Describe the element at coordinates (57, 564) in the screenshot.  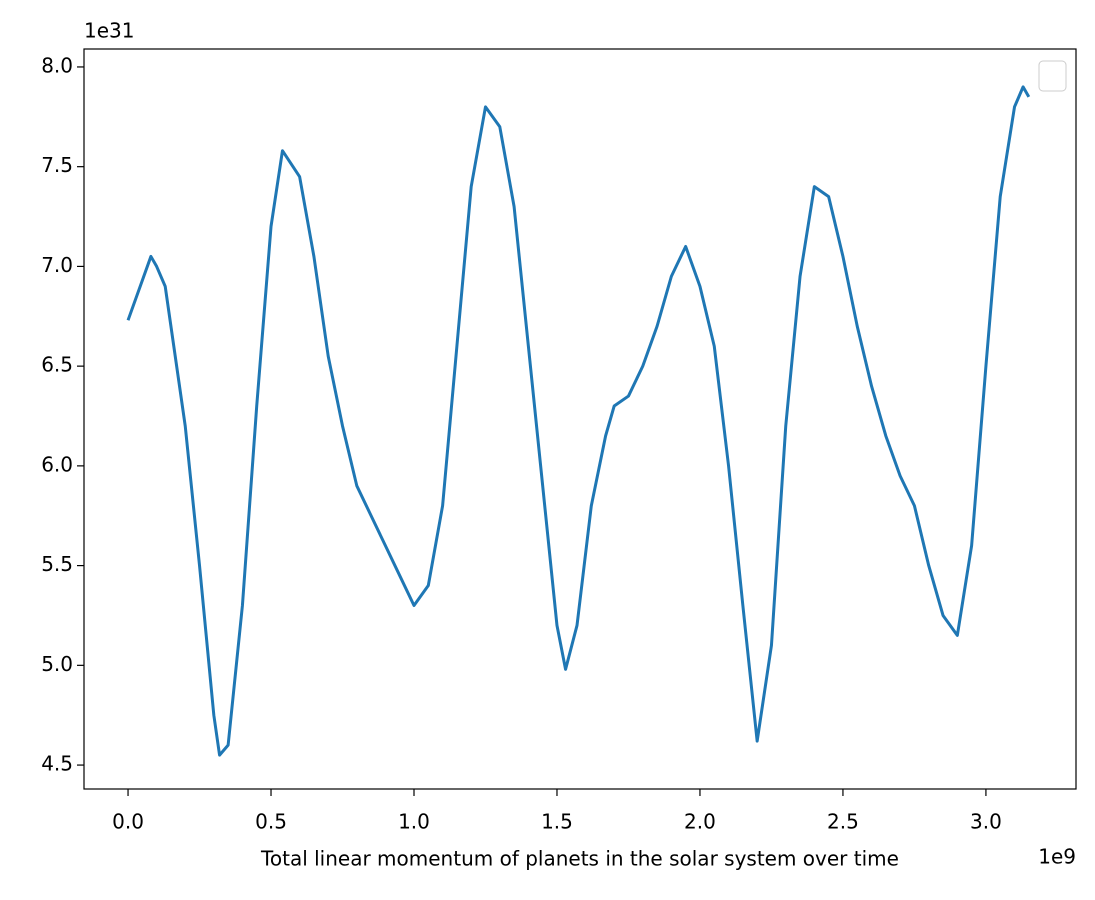
I see `y-tick-label: 5.5` at that location.